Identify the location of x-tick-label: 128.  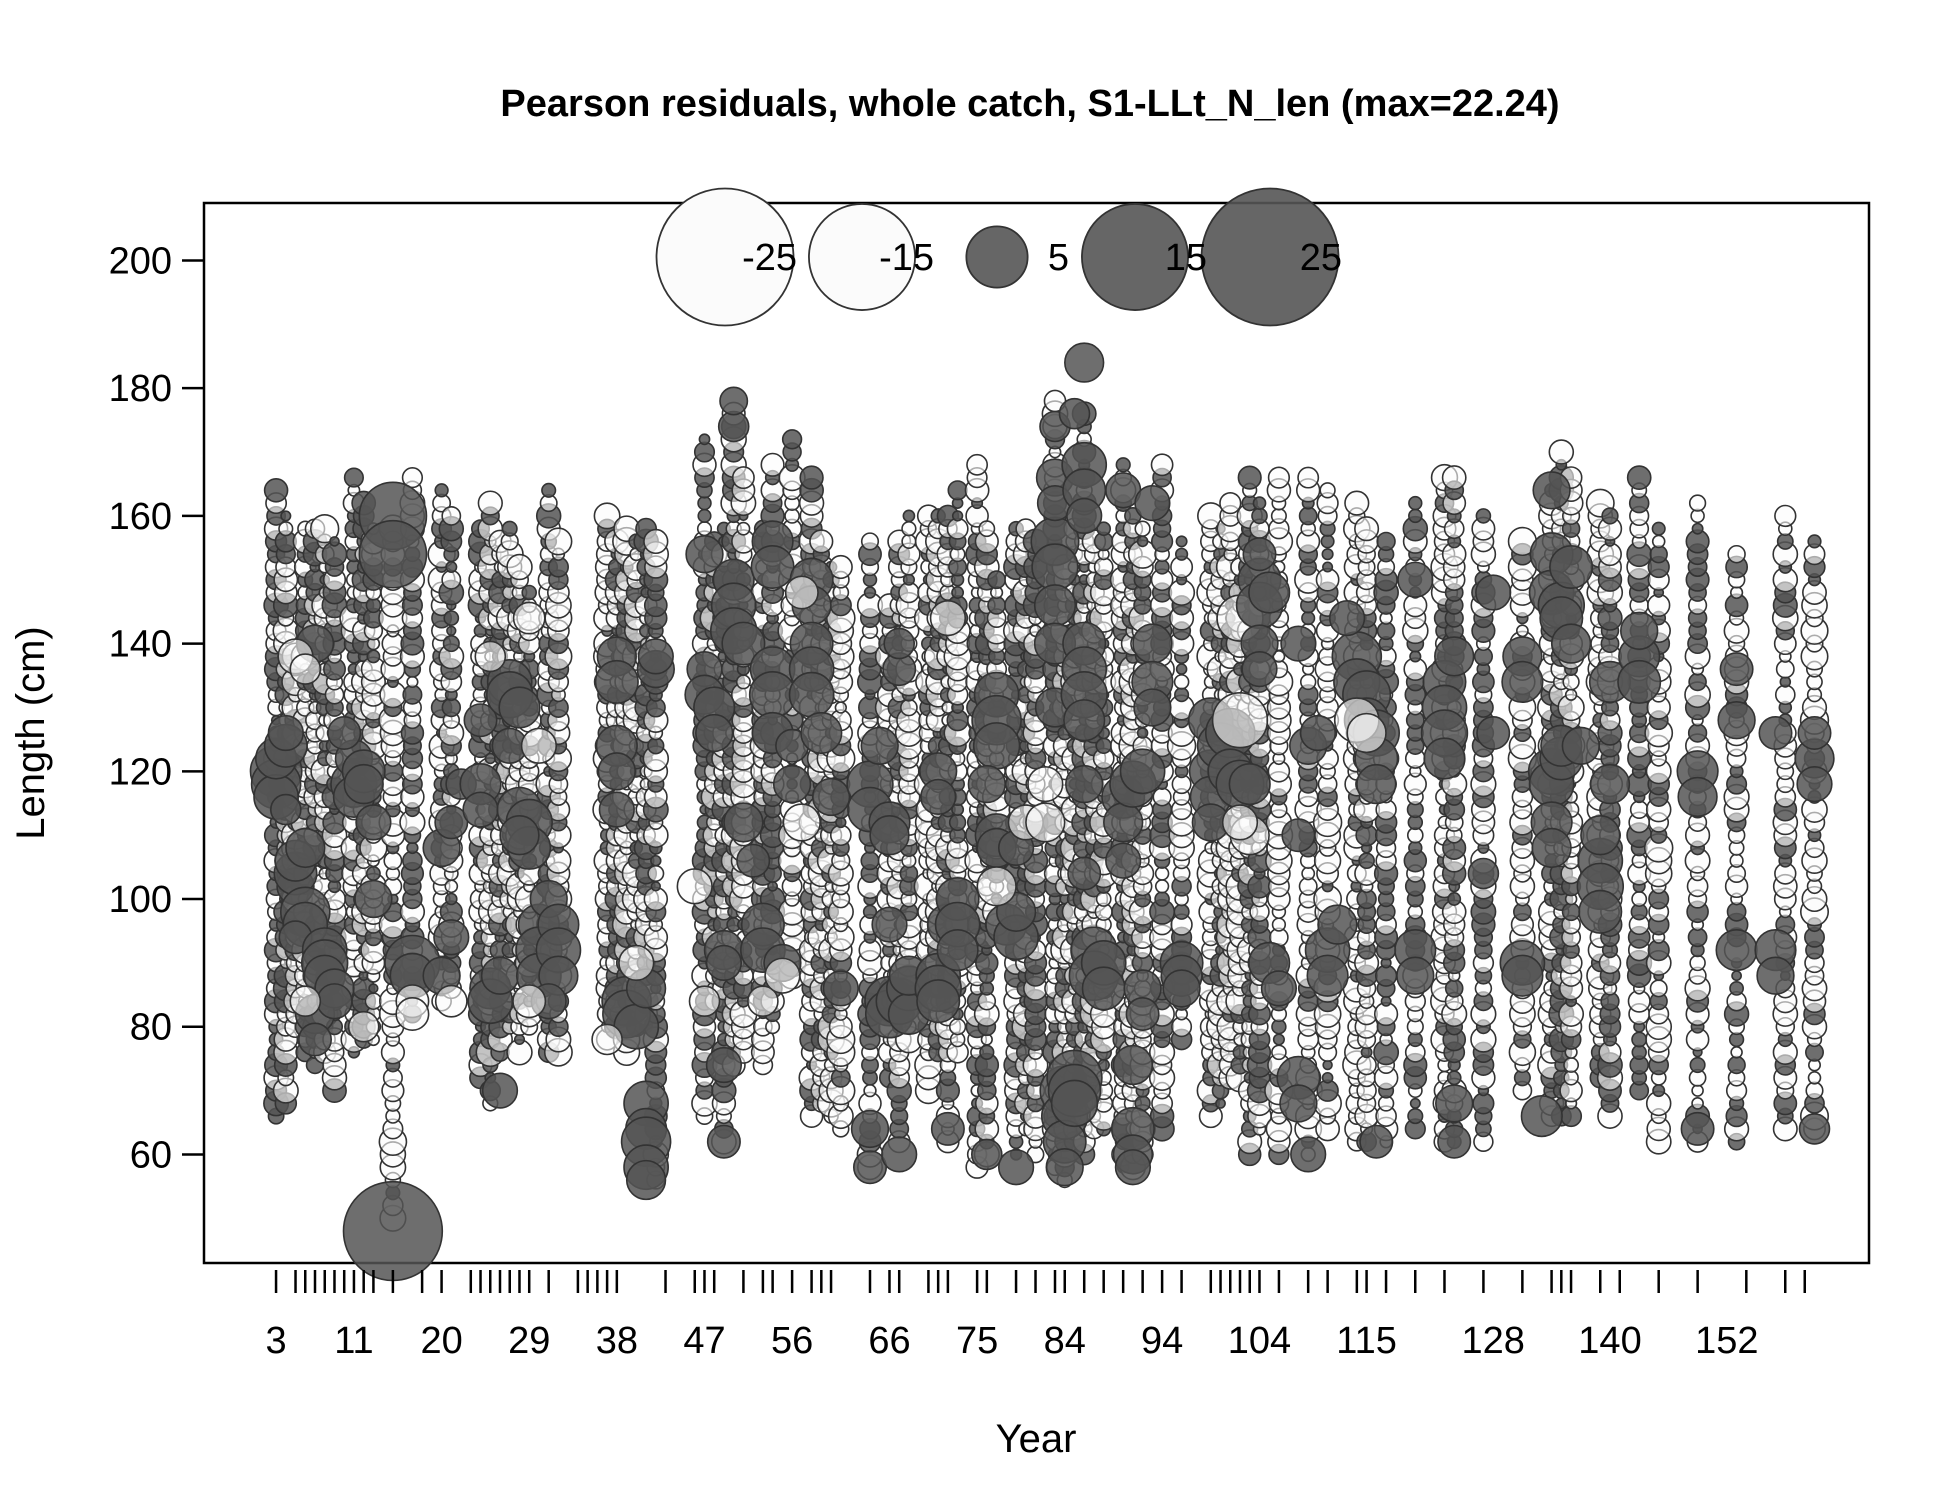
(1492, 1341).